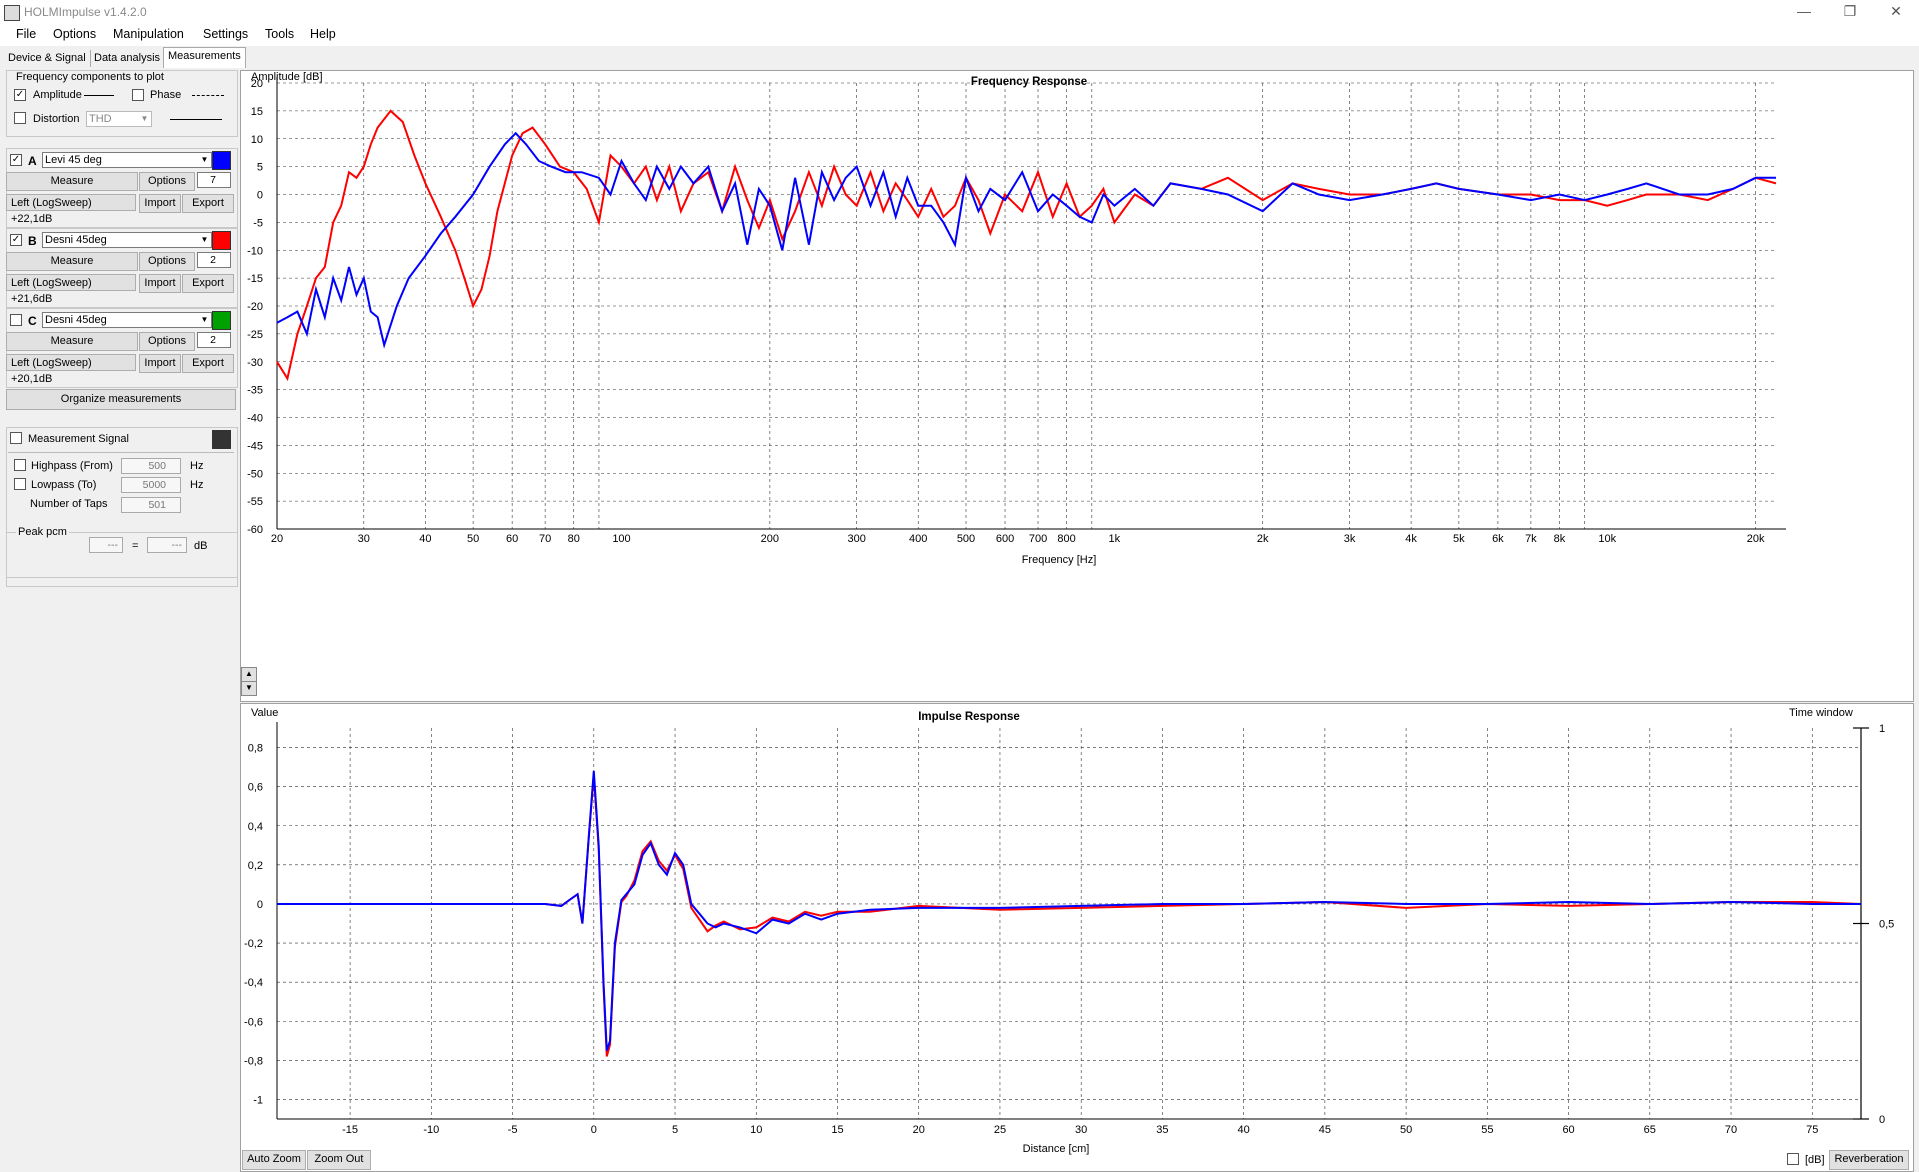 This screenshot has height=1172, width=1919. I want to click on organize-measurements-button: Organize measurements, so click(121, 399).